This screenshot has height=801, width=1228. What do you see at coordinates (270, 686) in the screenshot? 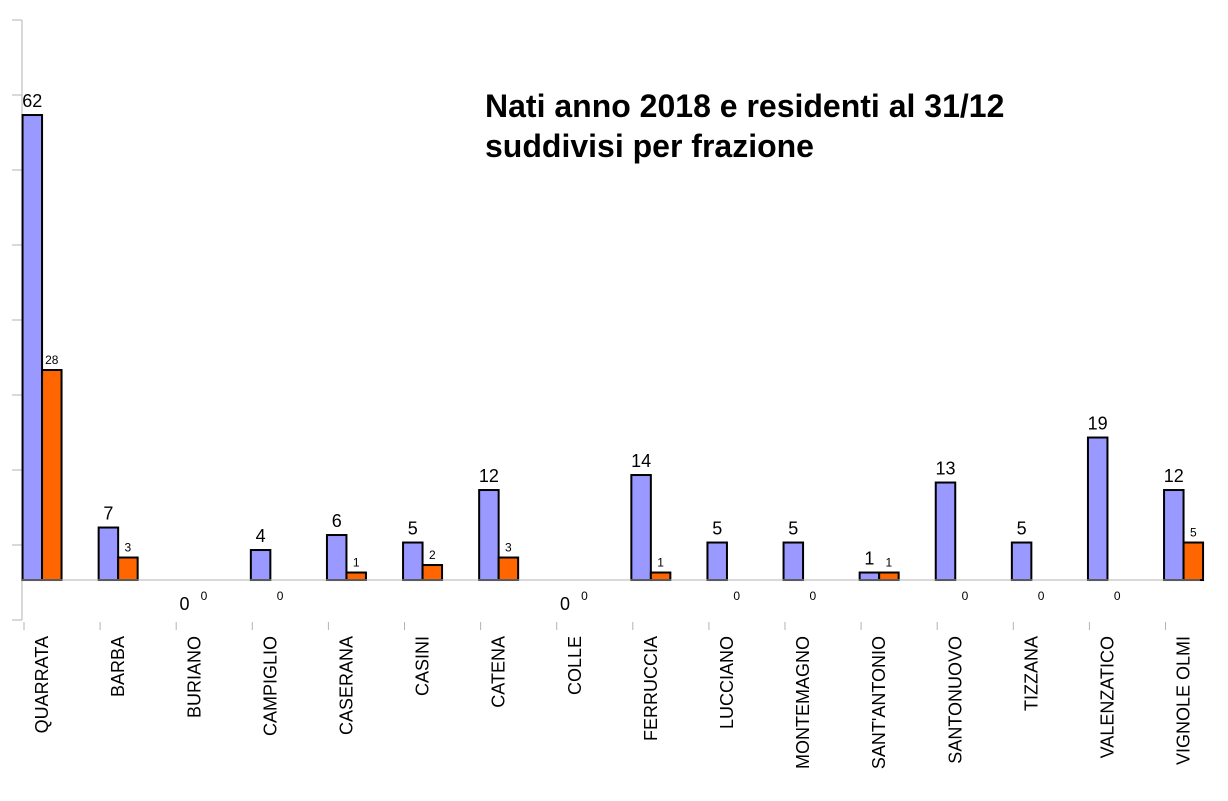
I see `x-tick-label: CAMPIGLIO` at bounding box center [270, 686].